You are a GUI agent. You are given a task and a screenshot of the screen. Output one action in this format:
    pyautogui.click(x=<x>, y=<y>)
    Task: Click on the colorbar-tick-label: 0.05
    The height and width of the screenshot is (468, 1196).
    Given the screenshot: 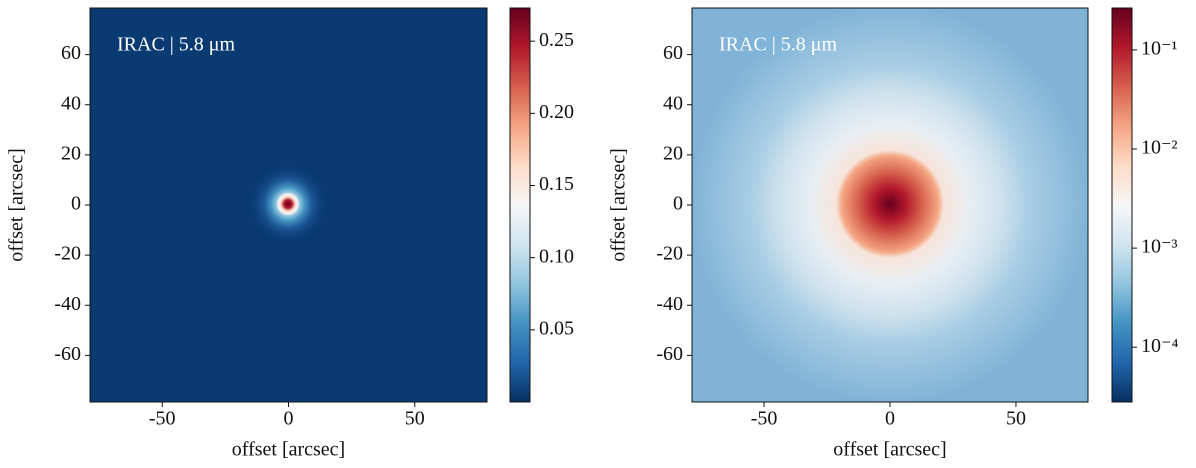 What is the action you would take?
    pyautogui.click(x=556, y=328)
    